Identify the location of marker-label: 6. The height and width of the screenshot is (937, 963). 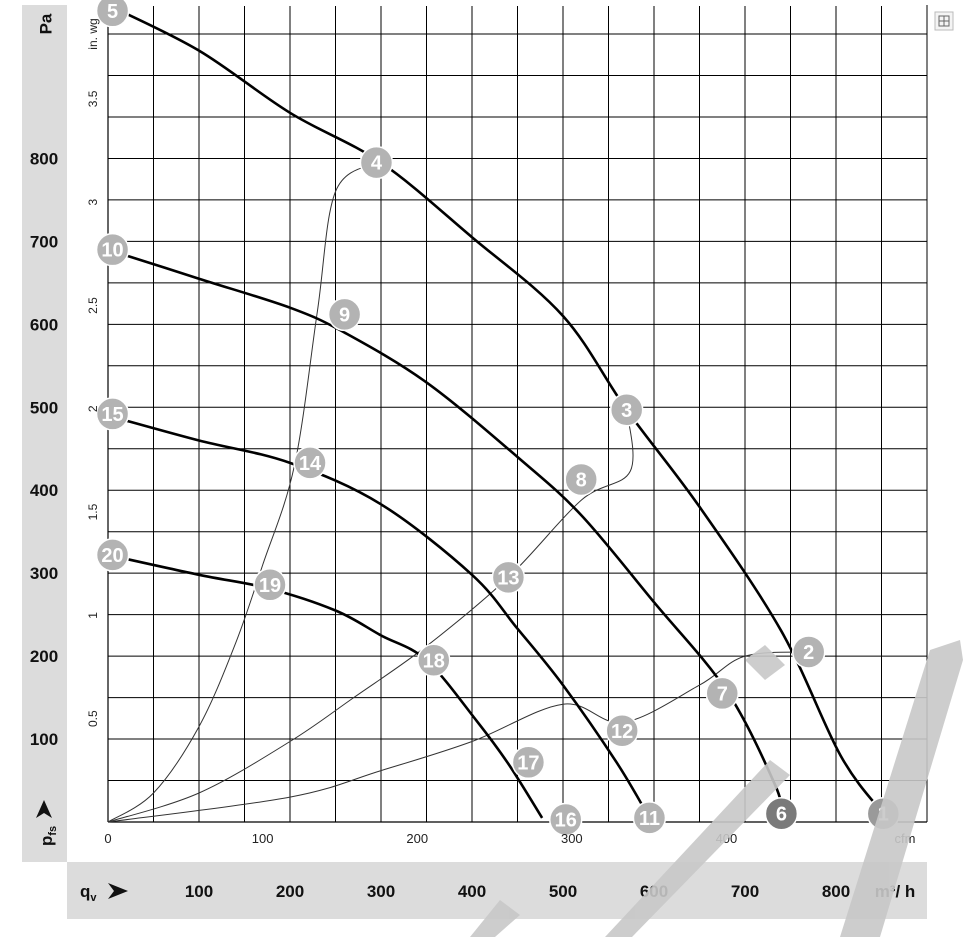
(781, 815).